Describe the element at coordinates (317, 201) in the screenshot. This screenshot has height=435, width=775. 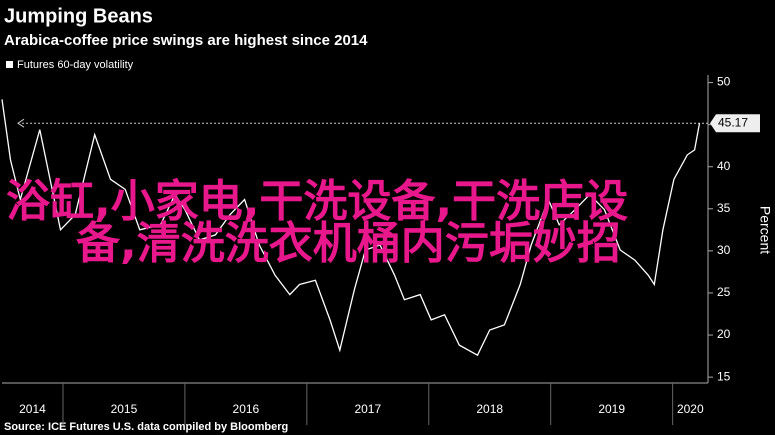
I see `overlay-text: 浴缸,小家电,干洗设备,干洗店设` at that location.